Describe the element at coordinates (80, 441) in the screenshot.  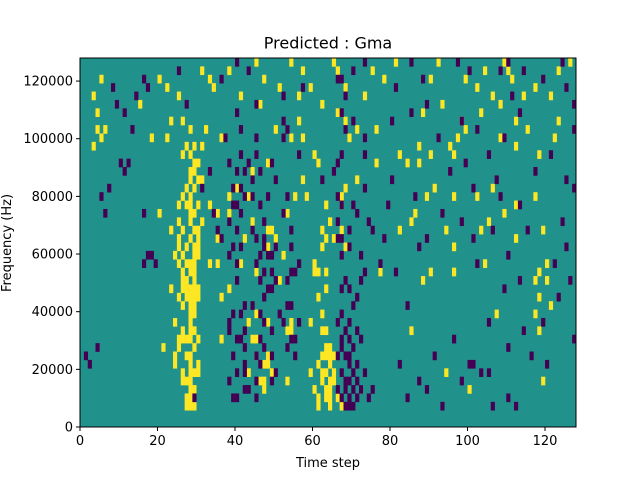
I see `x-tick-label: 0` at that location.